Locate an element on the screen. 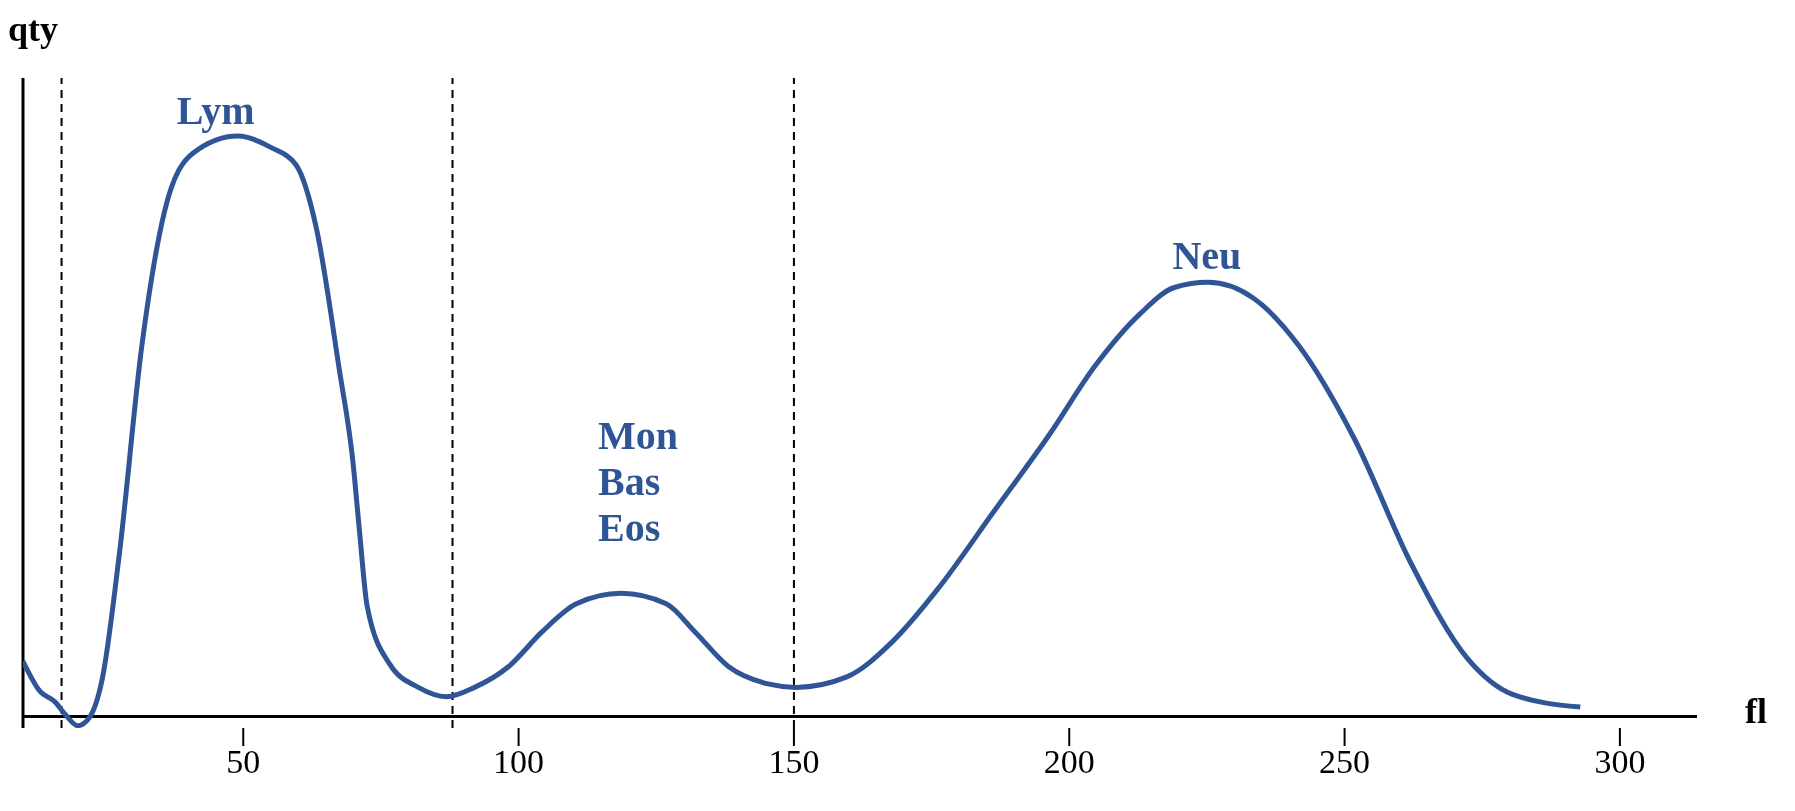  x-tick-label: 250 is located at coordinates (1345, 761).